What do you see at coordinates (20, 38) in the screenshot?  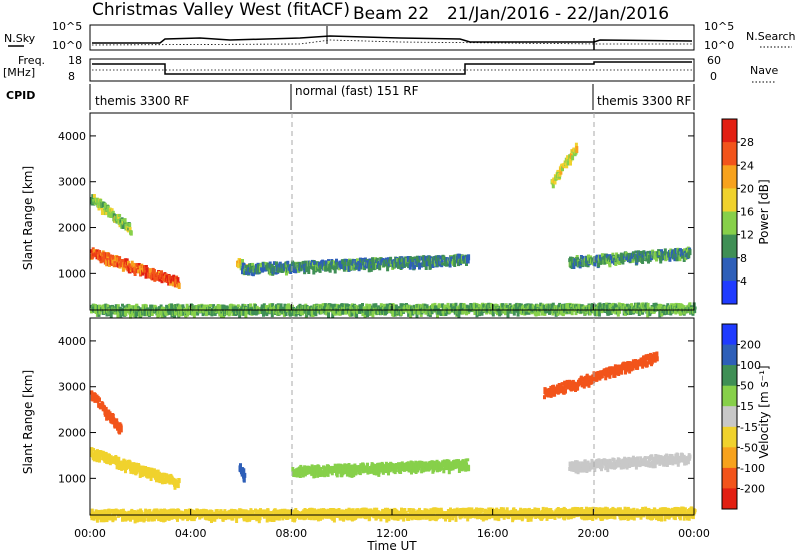 I see `nsky-label: N.Sky` at bounding box center [20, 38].